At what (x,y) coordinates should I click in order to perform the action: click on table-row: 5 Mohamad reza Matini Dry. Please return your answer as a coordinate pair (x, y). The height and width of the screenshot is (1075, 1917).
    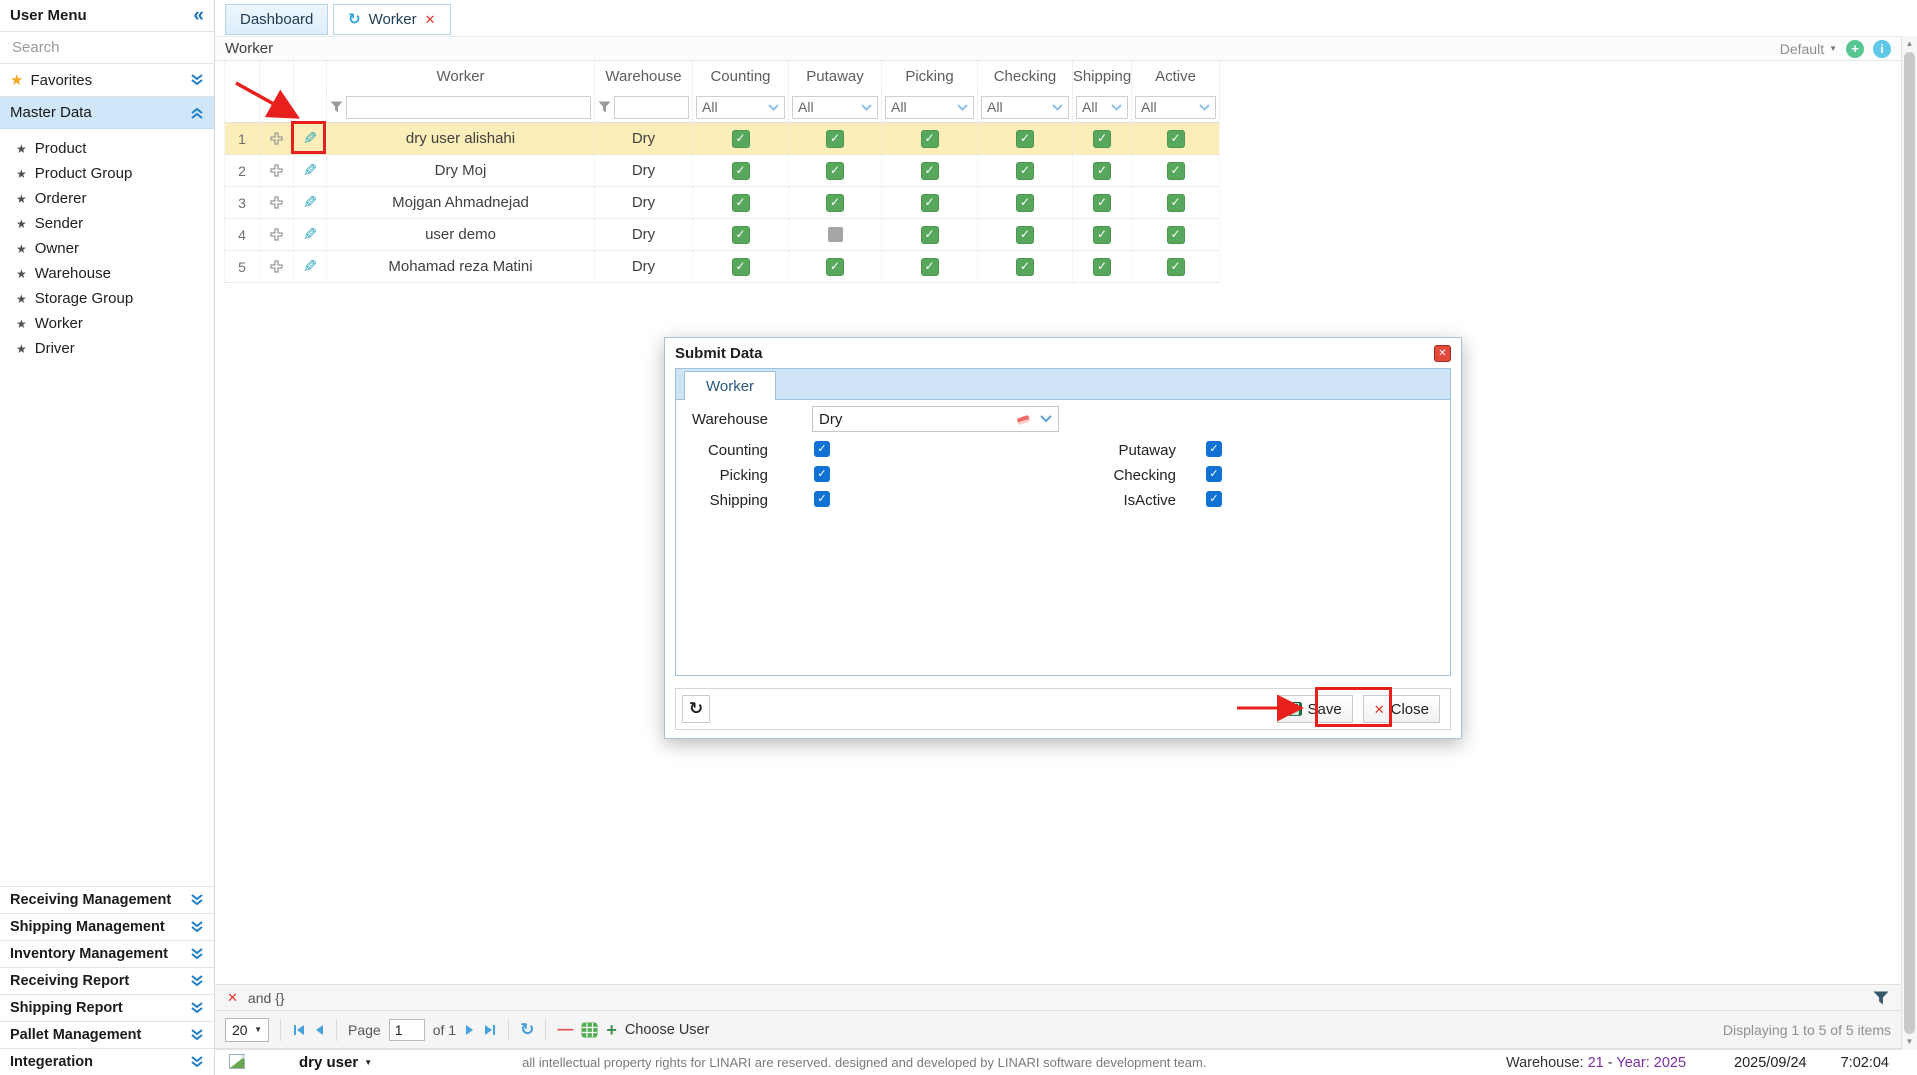
    Looking at the image, I should click on (722, 267).